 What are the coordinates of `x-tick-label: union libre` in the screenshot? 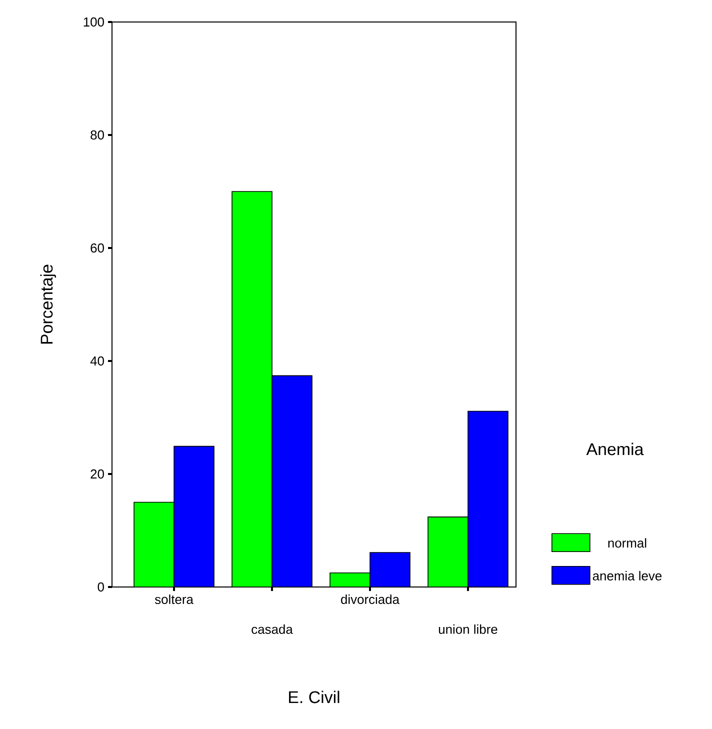 It's located at (468, 629).